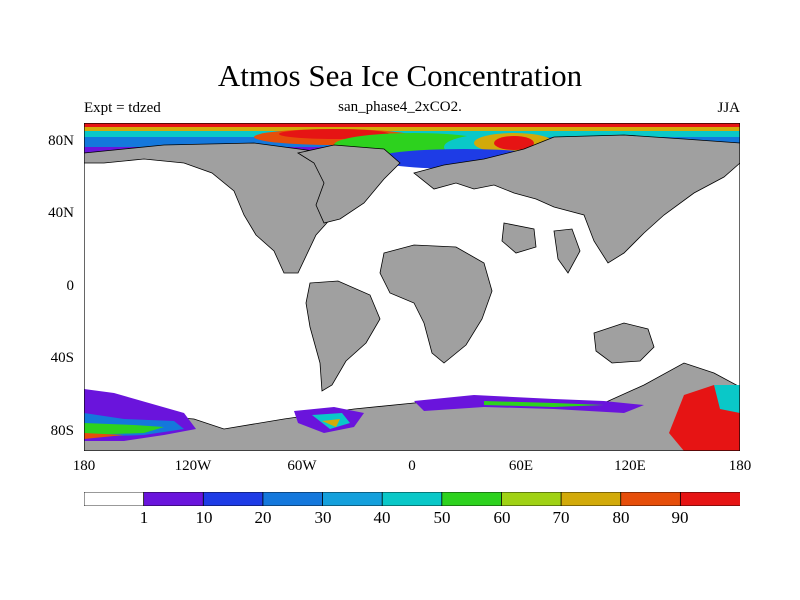 This screenshot has width=800, height=600. I want to click on lon-label-60w: 60W, so click(302, 466).